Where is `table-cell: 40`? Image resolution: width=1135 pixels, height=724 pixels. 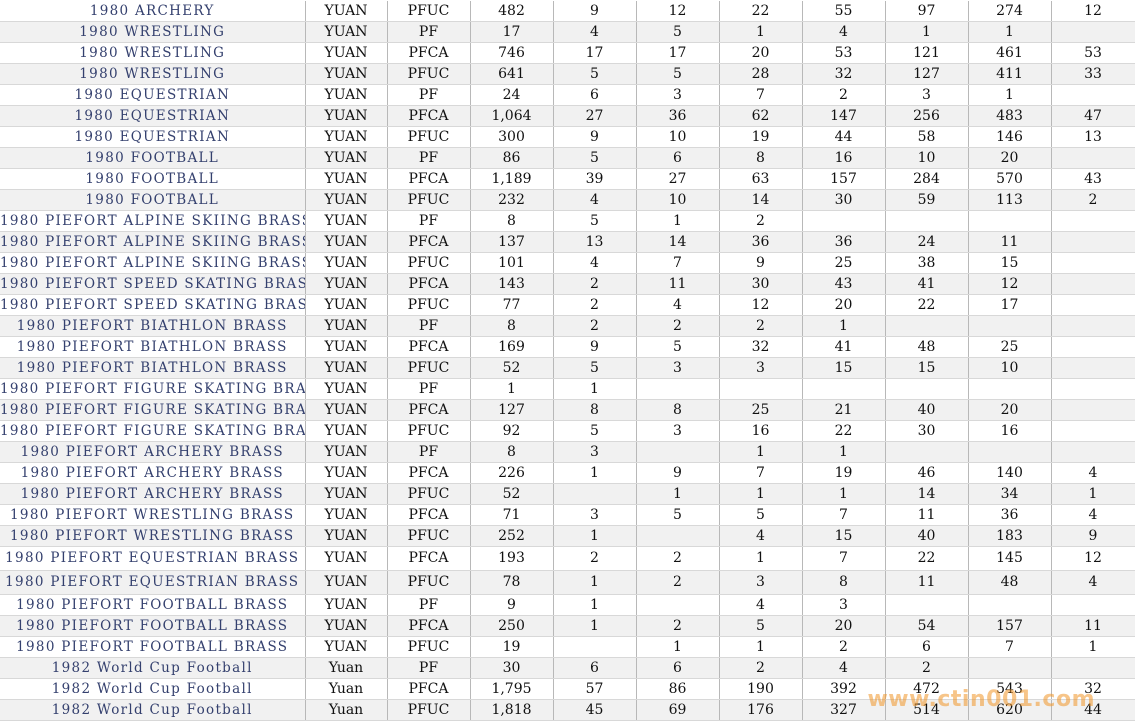 table-cell: 40 is located at coordinates (927, 410).